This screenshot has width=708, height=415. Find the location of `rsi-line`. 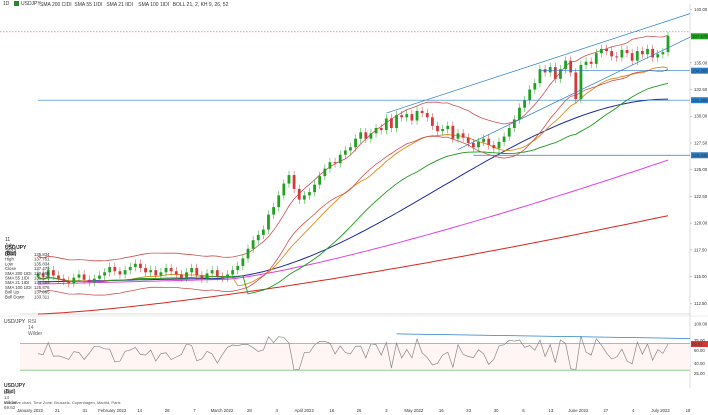

rsi-line is located at coordinates (353, 353).